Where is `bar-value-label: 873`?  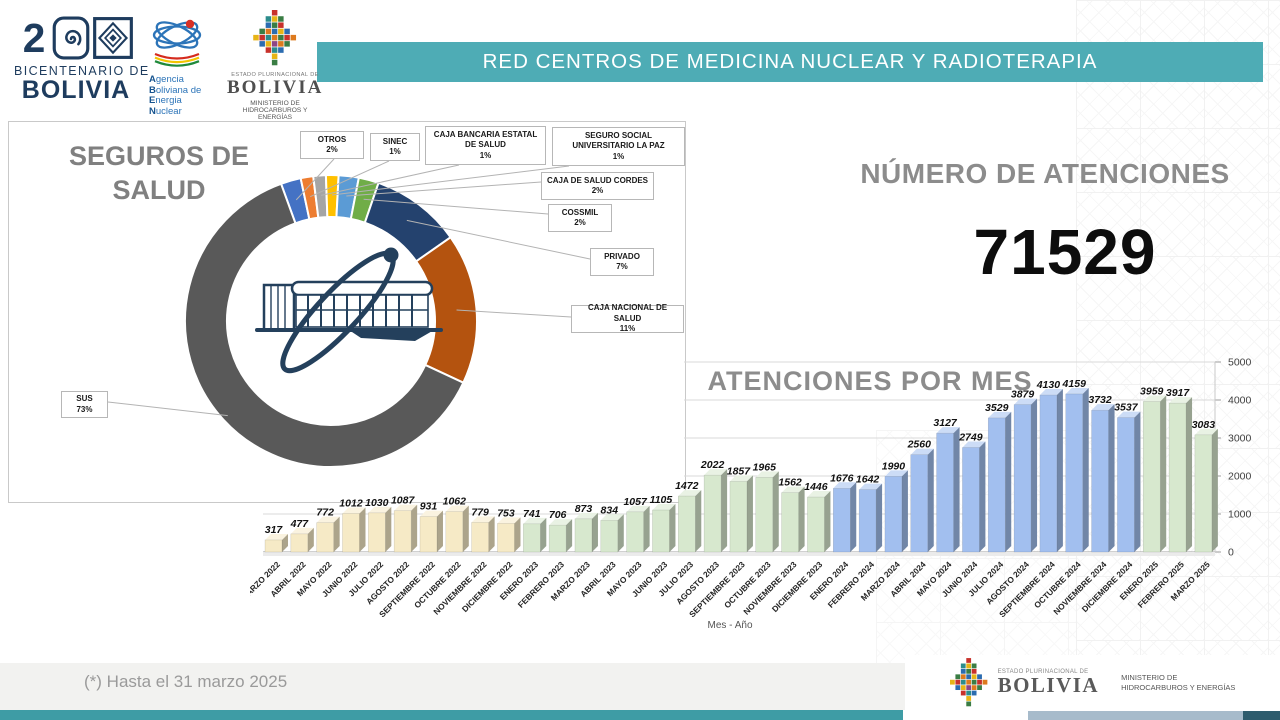 bar-value-label: 873 is located at coordinates (584, 509).